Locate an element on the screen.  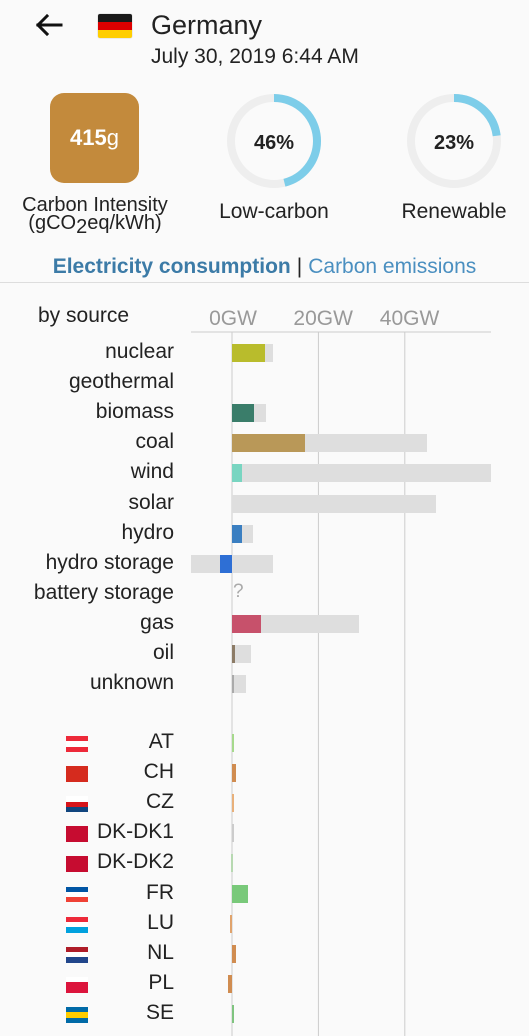
source-label: oil is located at coordinates (163, 652).